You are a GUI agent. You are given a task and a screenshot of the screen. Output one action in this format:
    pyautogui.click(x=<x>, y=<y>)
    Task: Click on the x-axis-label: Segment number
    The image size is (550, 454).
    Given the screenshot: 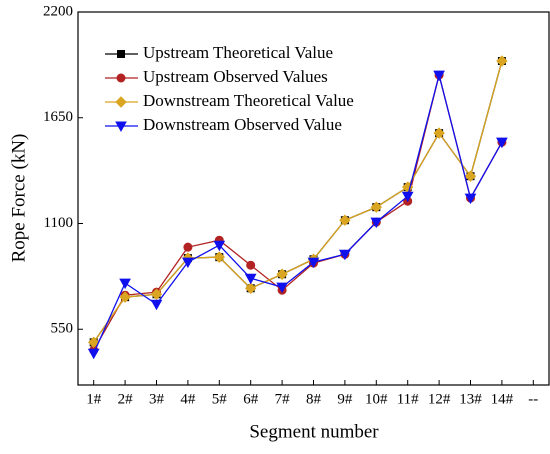 What is the action you would take?
    pyautogui.click(x=314, y=431)
    